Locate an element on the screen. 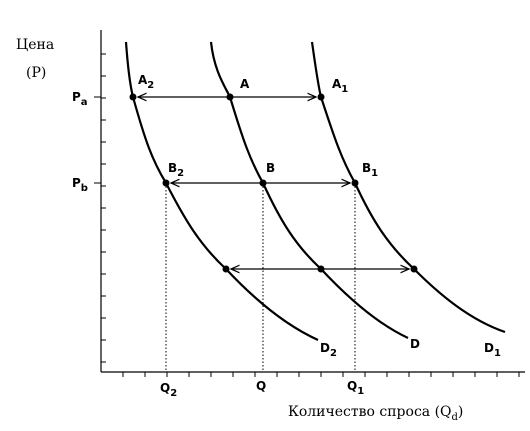  curve-label: D is located at coordinates (415, 344).